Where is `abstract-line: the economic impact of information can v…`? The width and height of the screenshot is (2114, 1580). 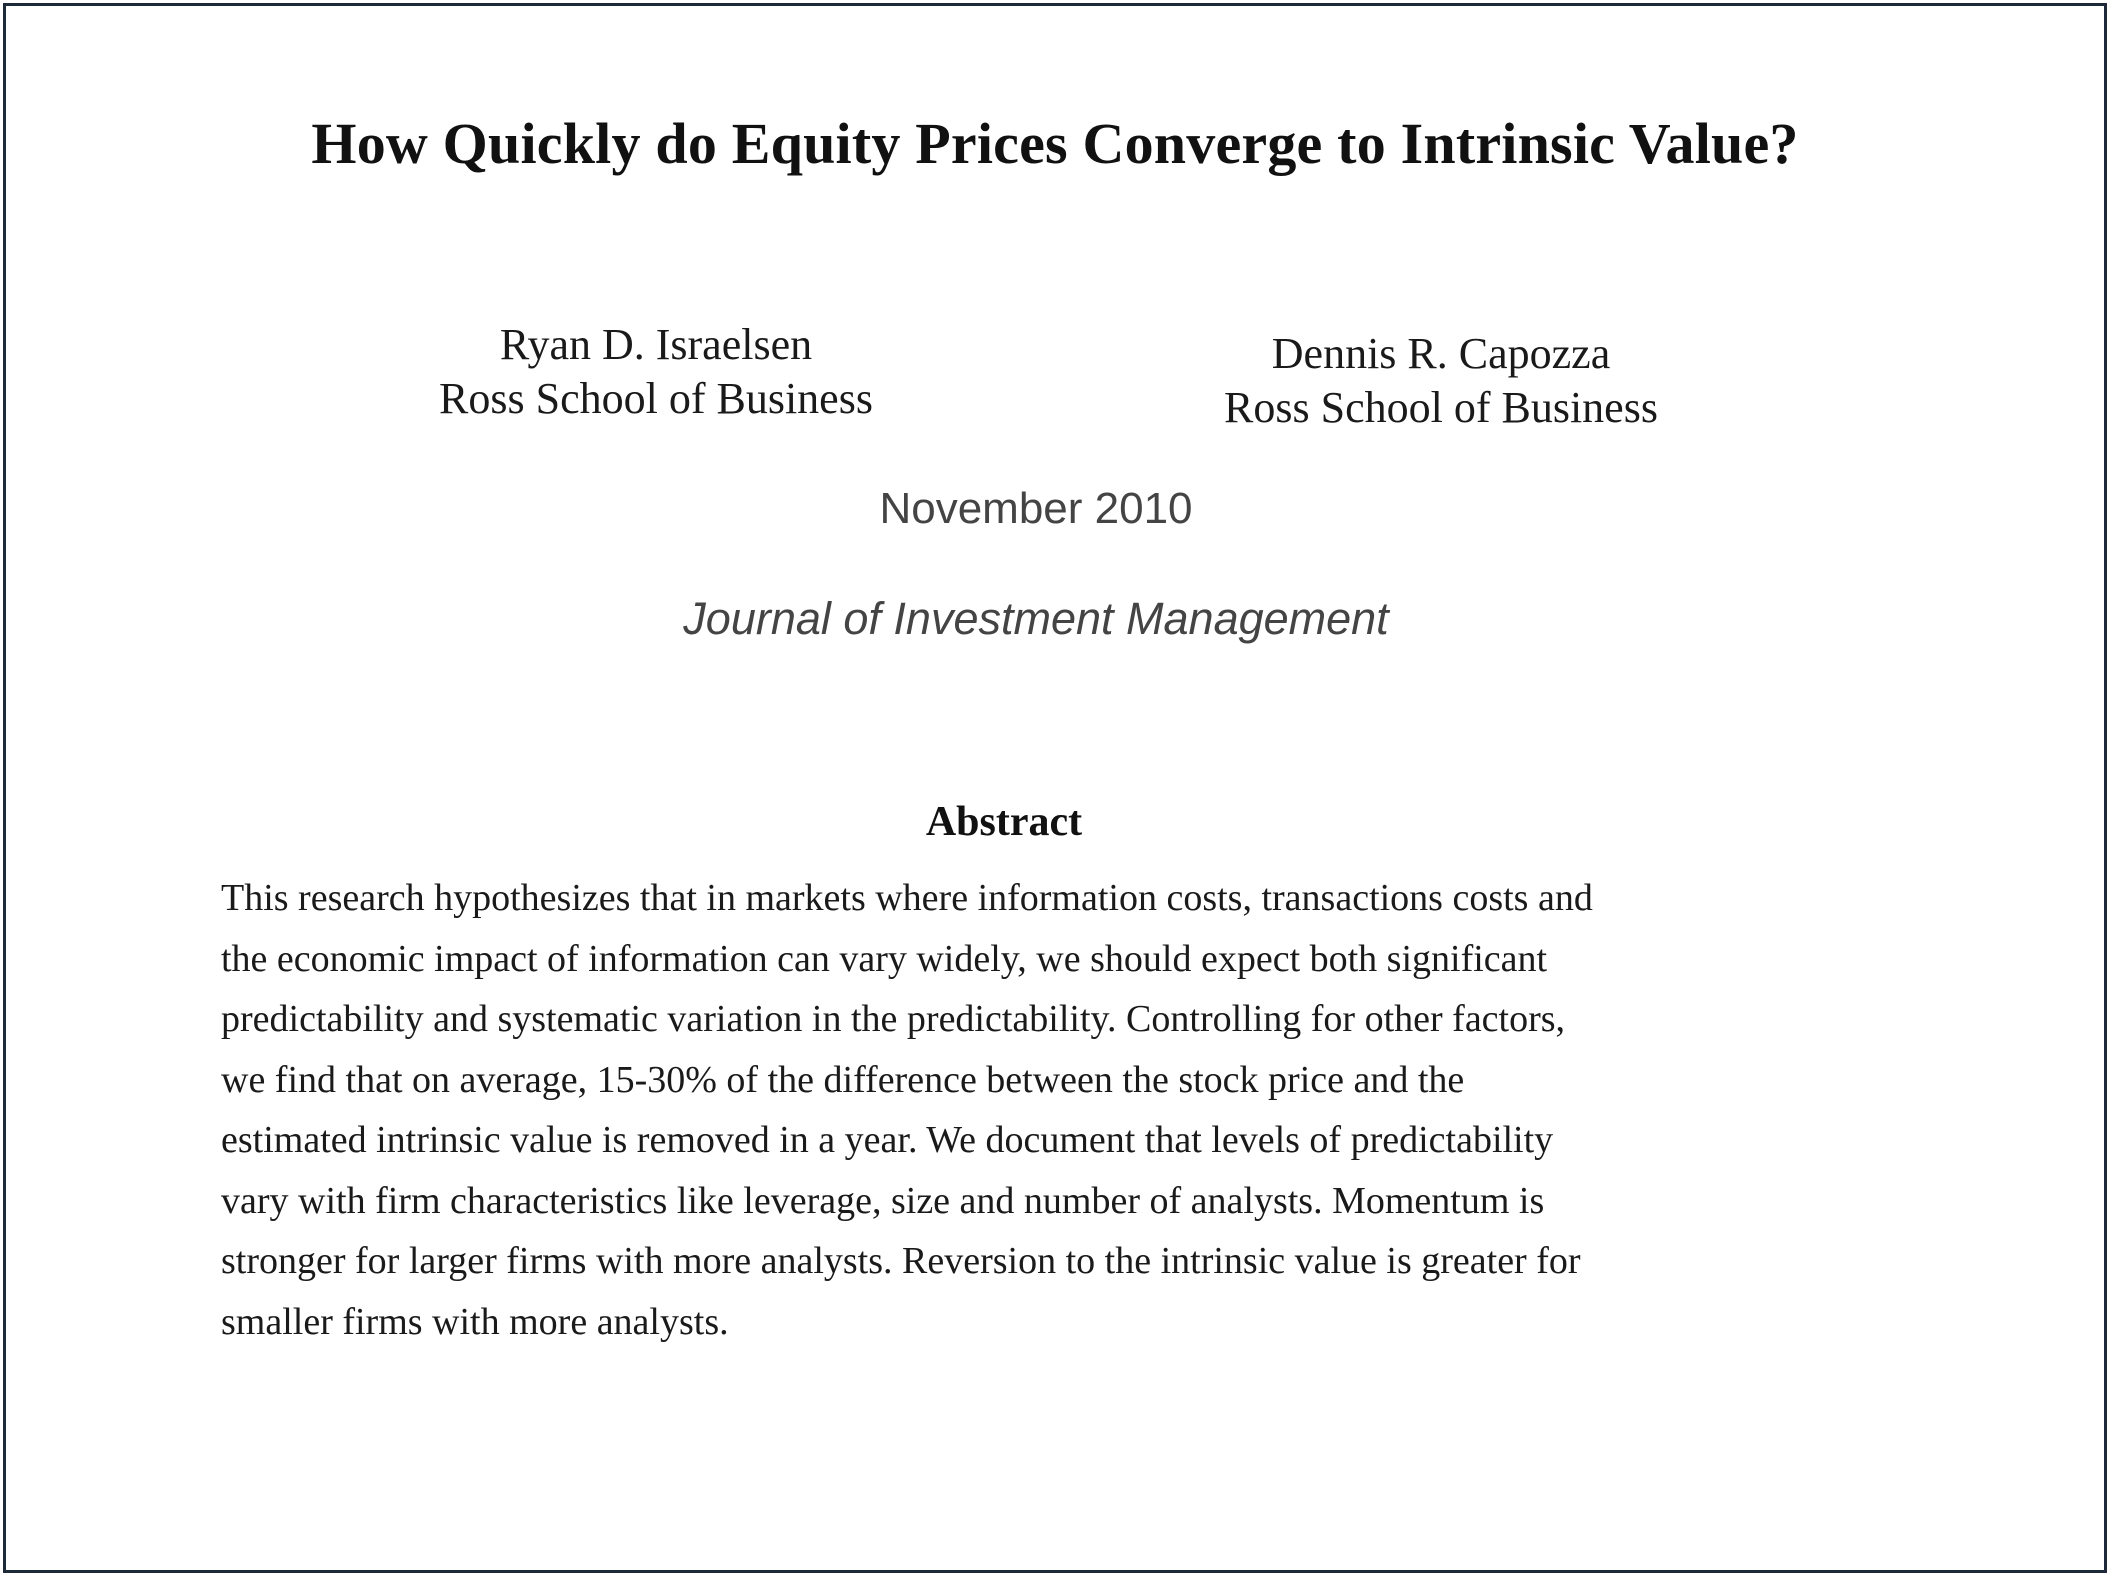
abstract-line: the economic impact of information can v… is located at coordinates (884, 958).